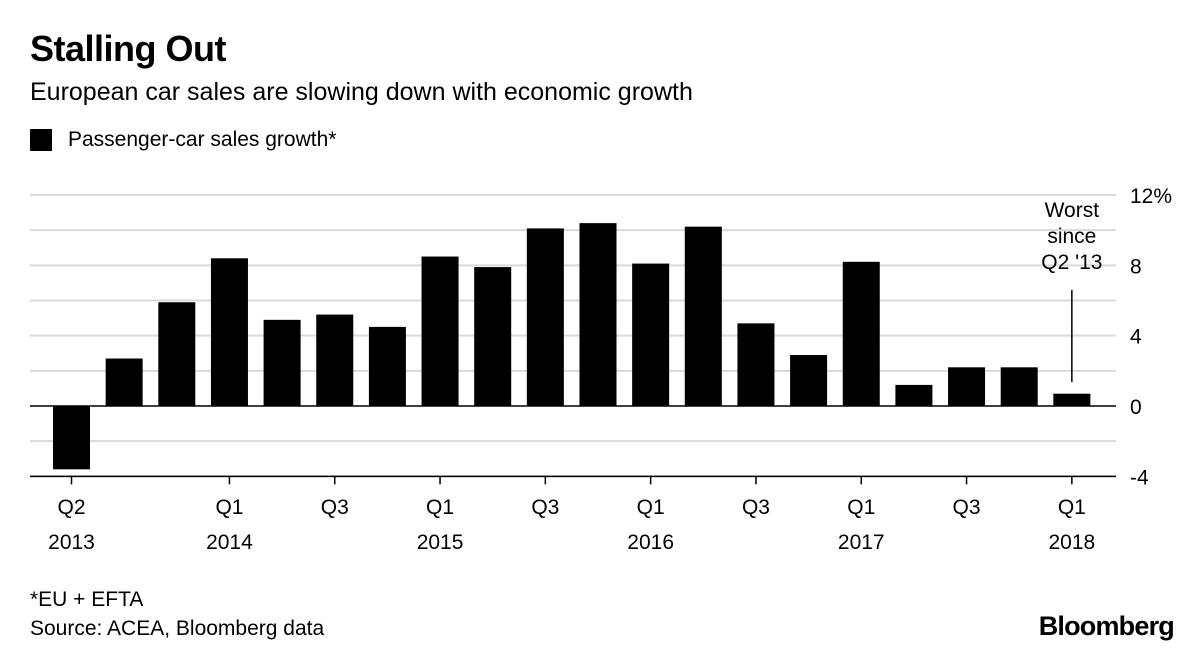 Image resolution: width=1200 pixels, height=655 pixels. I want to click on legend: Passenger-car sales growth*, so click(183, 140).